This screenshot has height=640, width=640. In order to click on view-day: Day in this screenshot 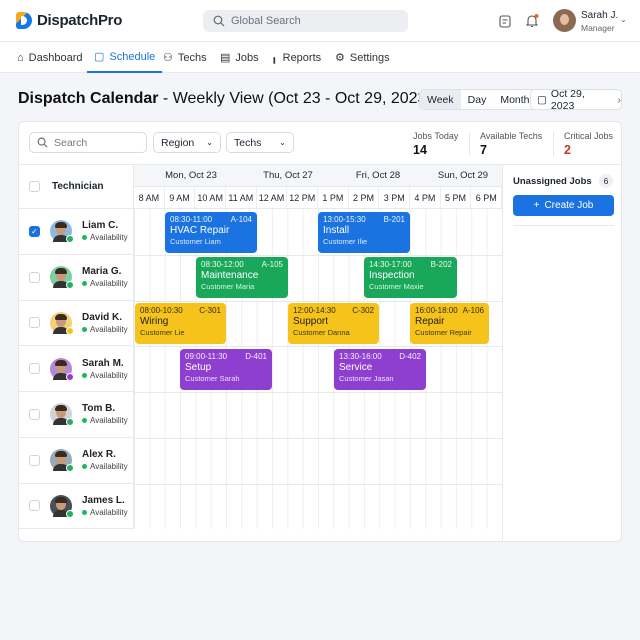, I will do `click(477, 99)`.